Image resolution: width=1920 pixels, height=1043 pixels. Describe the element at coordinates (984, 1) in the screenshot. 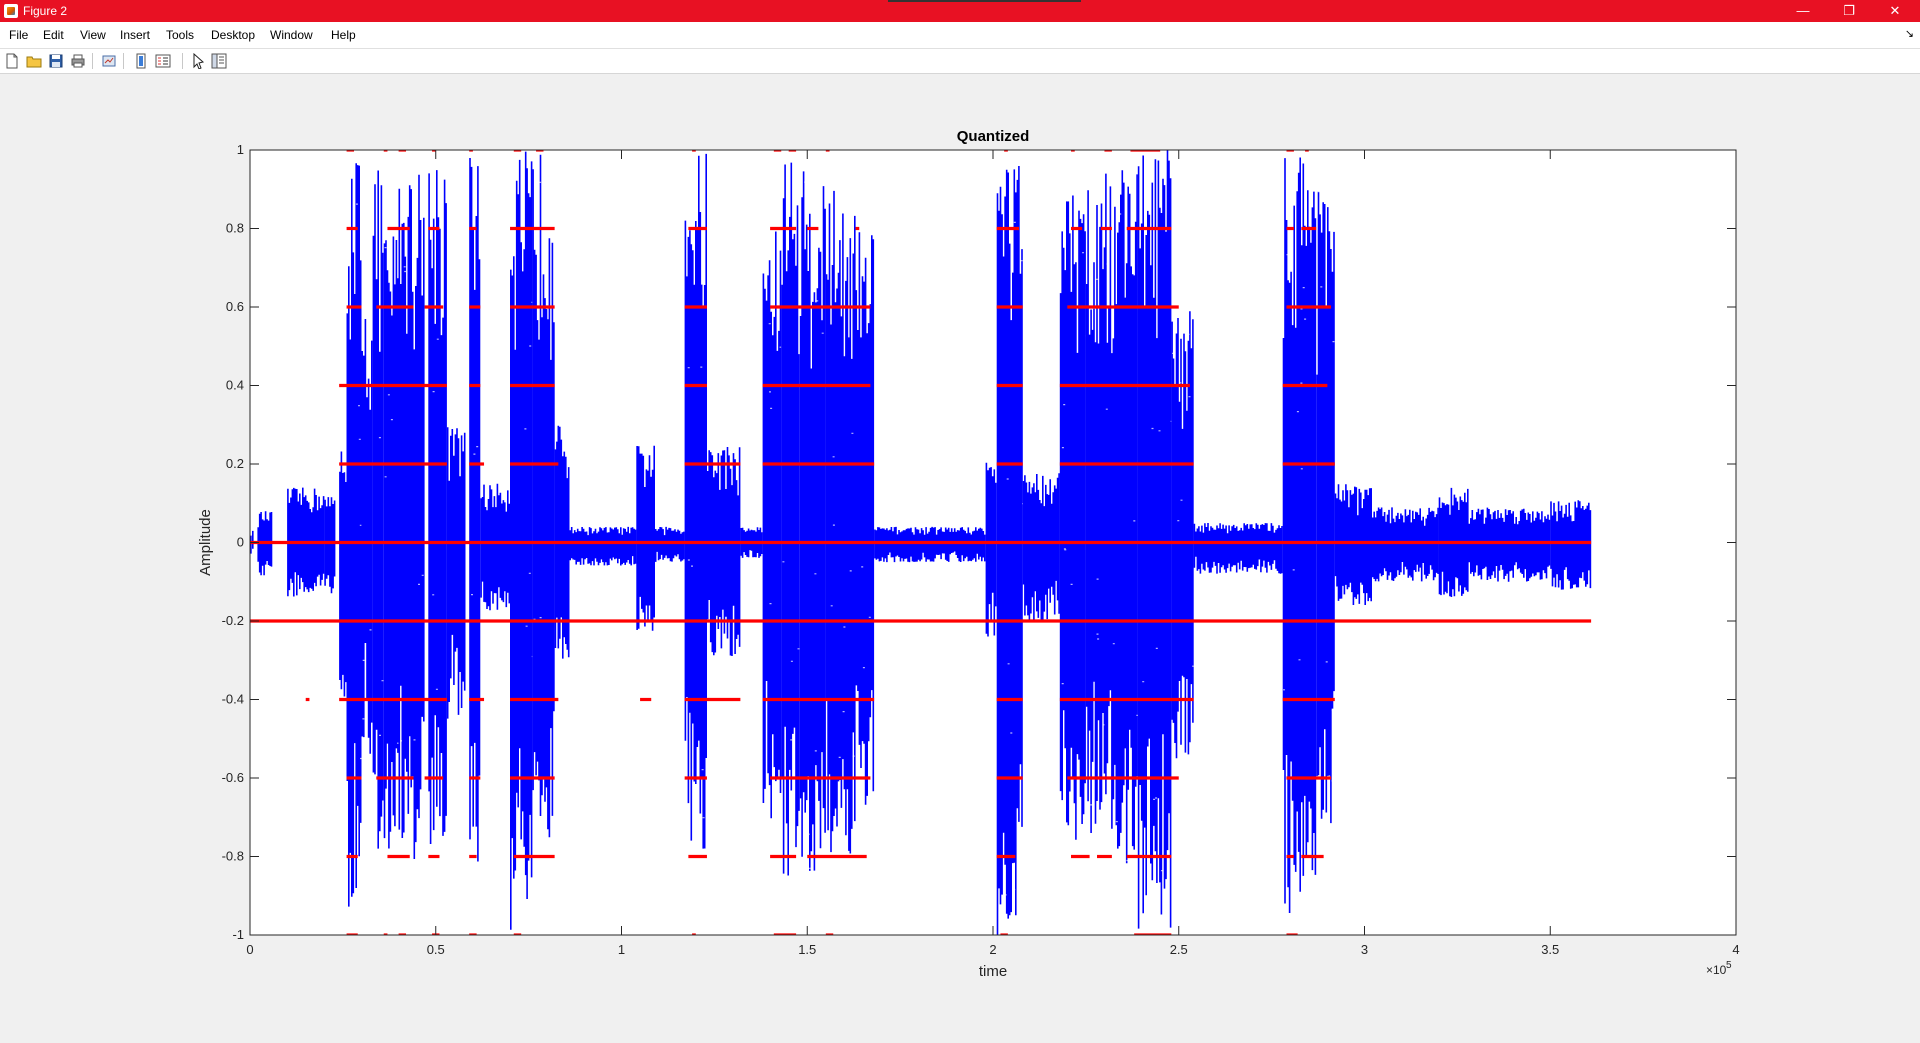

I see `titlebar-accent-line` at that location.